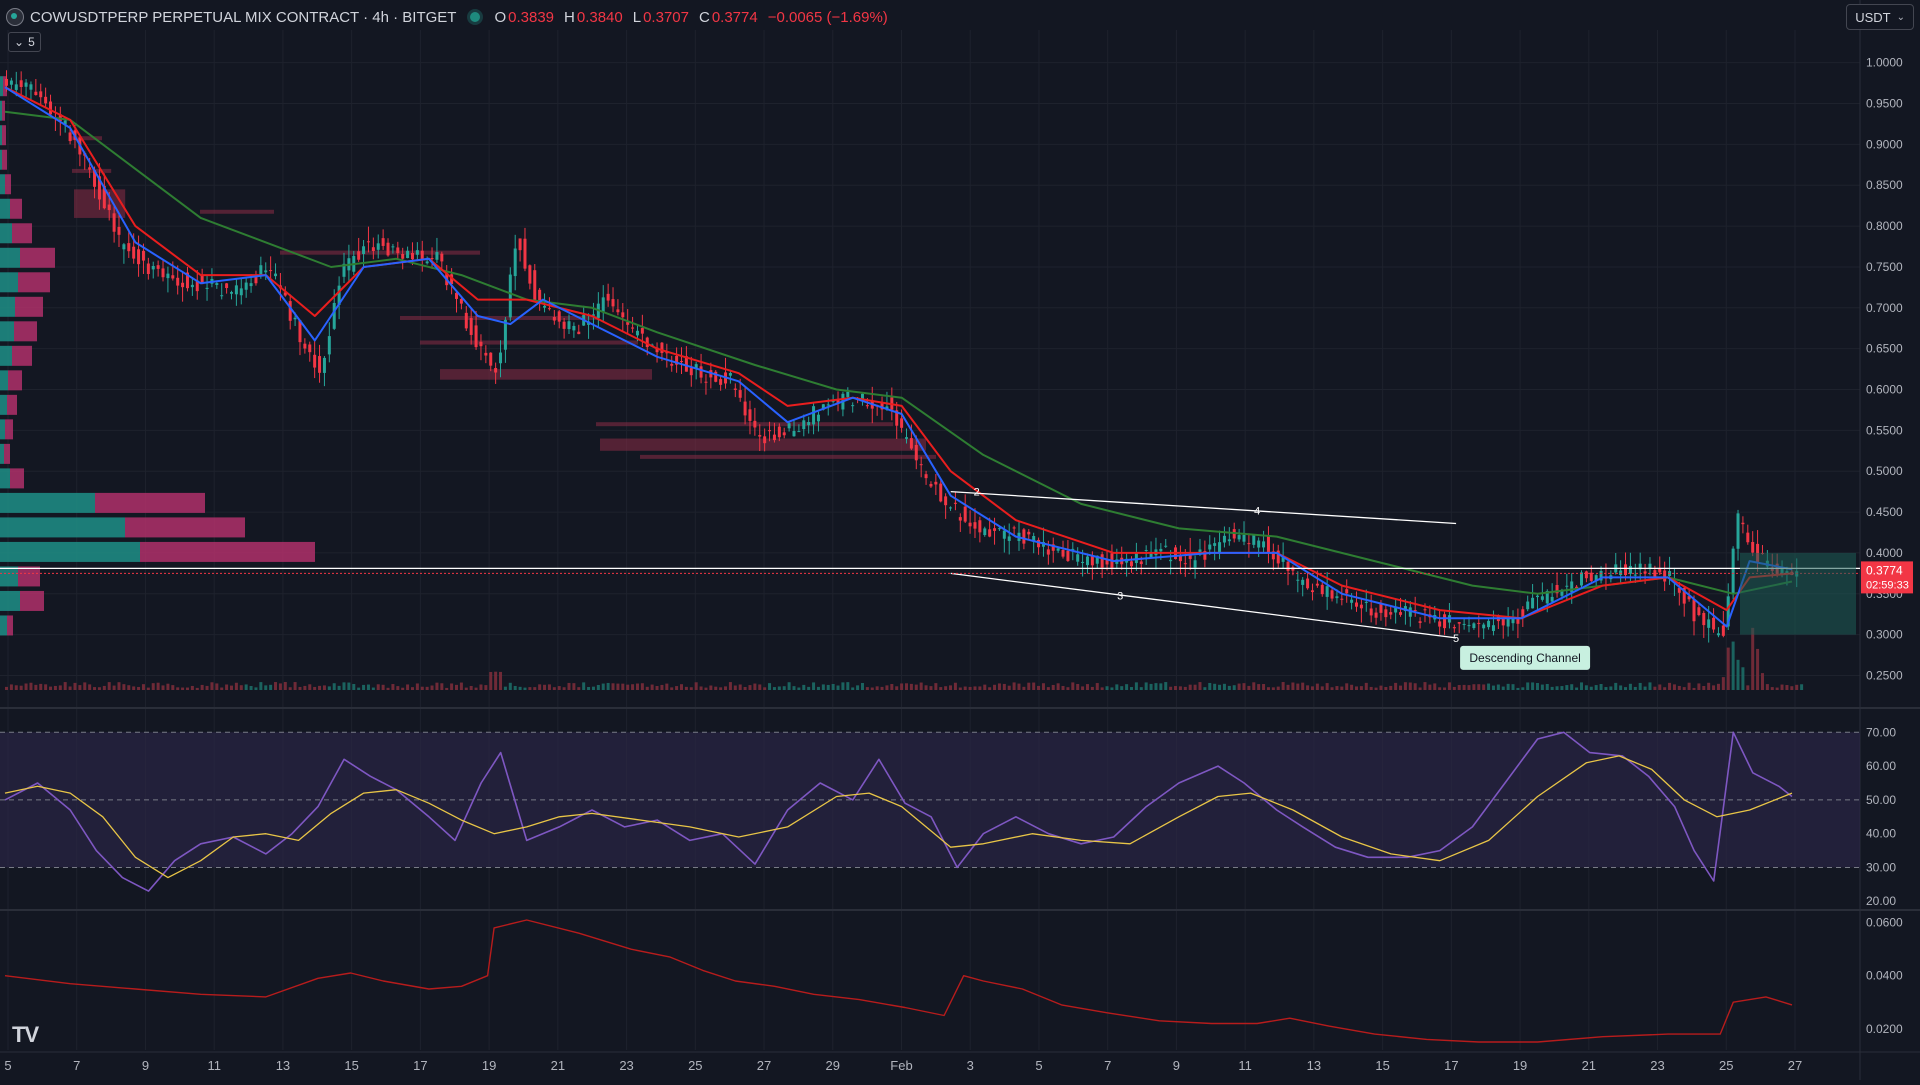 The height and width of the screenshot is (1085, 1920). What do you see at coordinates (734, 17) in the screenshot?
I see `ohlc-close-value: 0.3774` at bounding box center [734, 17].